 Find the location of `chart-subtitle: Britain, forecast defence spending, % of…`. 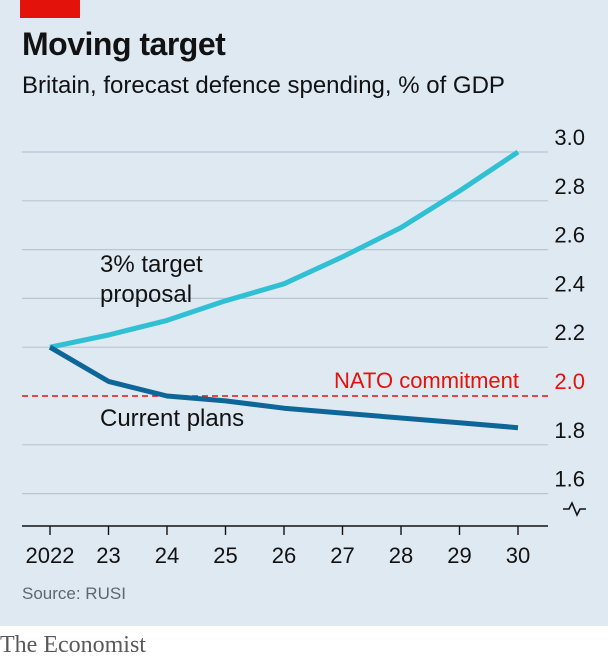

chart-subtitle: Britain, forecast defence spending, % of… is located at coordinates (263, 85).